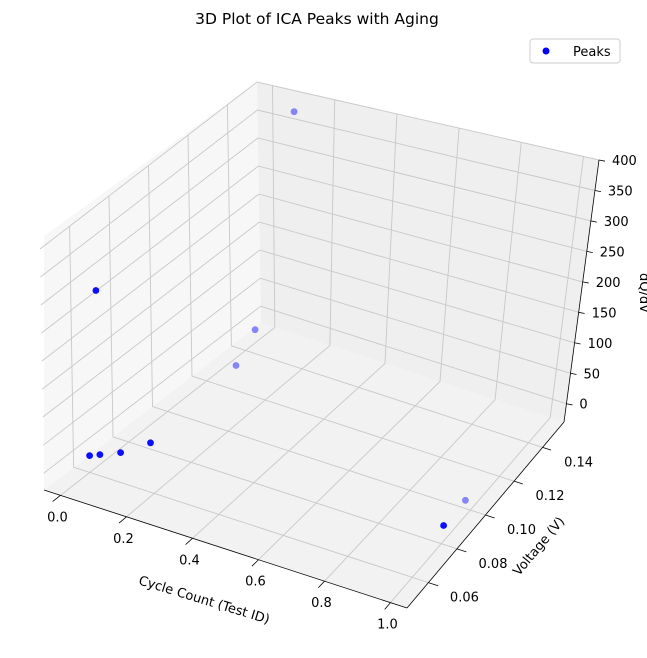  What do you see at coordinates (189, 560) in the screenshot?
I see `x-tick-label-2: 0.4` at bounding box center [189, 560].